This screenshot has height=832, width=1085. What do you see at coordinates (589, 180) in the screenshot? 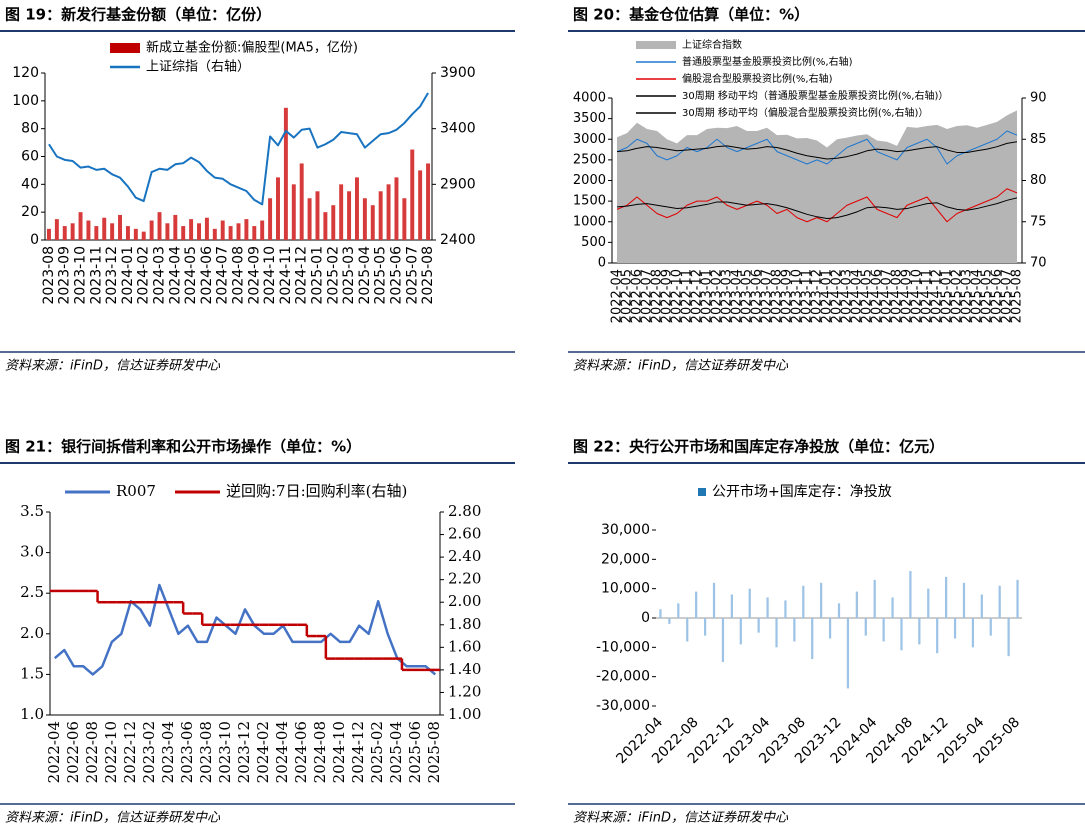
I see `y-tick-label: 2000` at bounding box center [589, 180].